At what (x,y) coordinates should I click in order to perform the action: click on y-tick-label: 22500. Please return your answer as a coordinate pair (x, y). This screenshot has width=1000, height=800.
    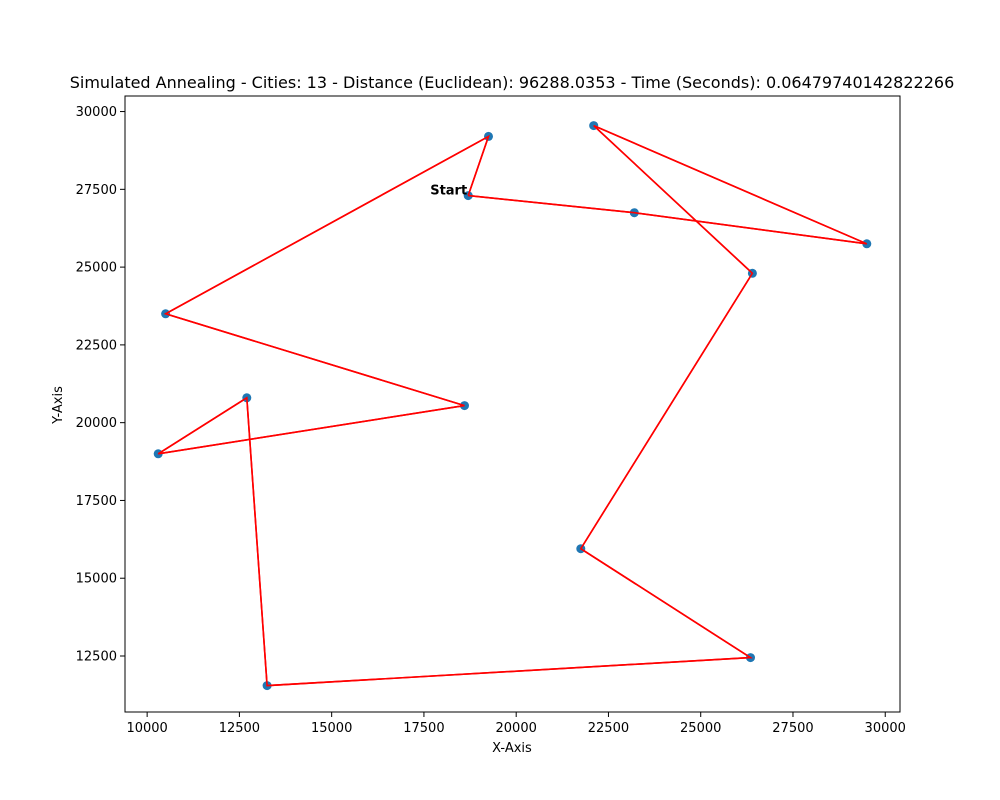
    Looking at the image, I should click on (96, 345).